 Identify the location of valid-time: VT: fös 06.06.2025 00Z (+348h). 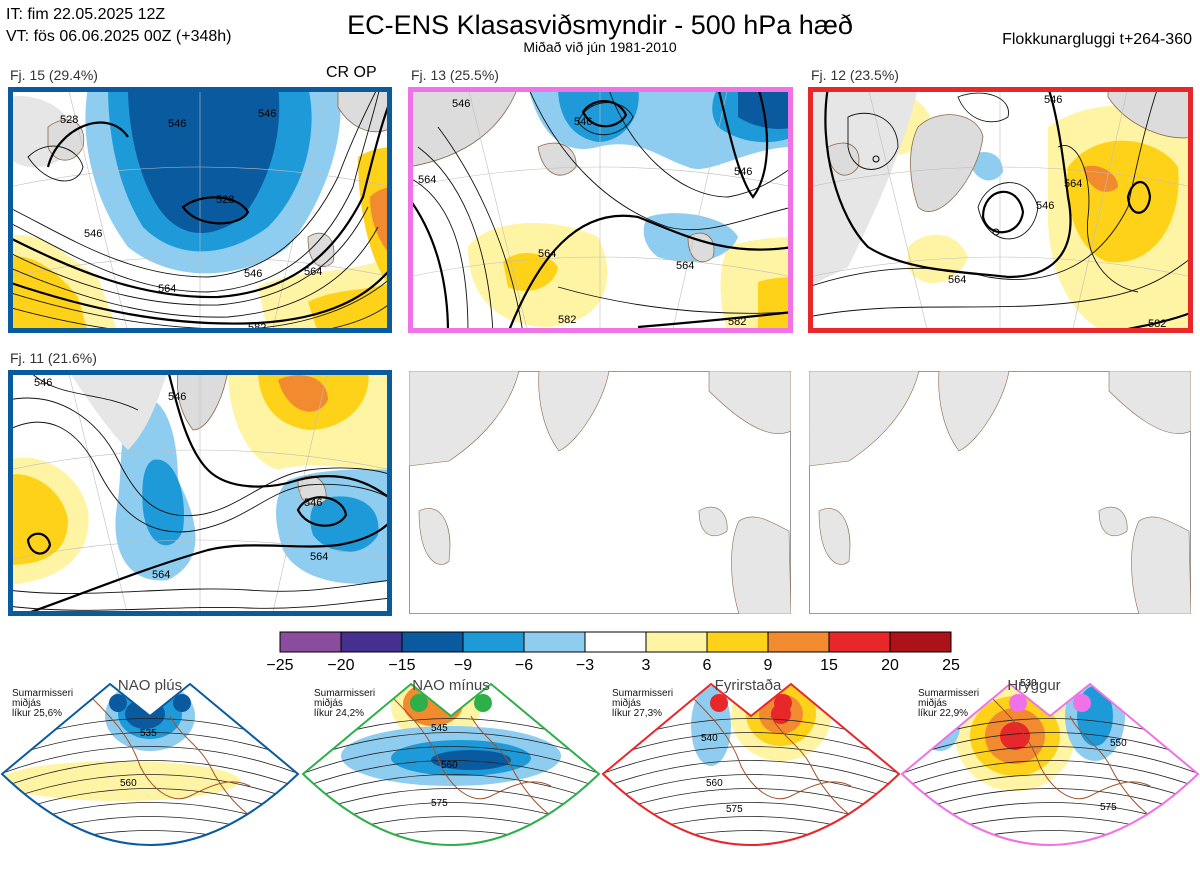
(119, 36).